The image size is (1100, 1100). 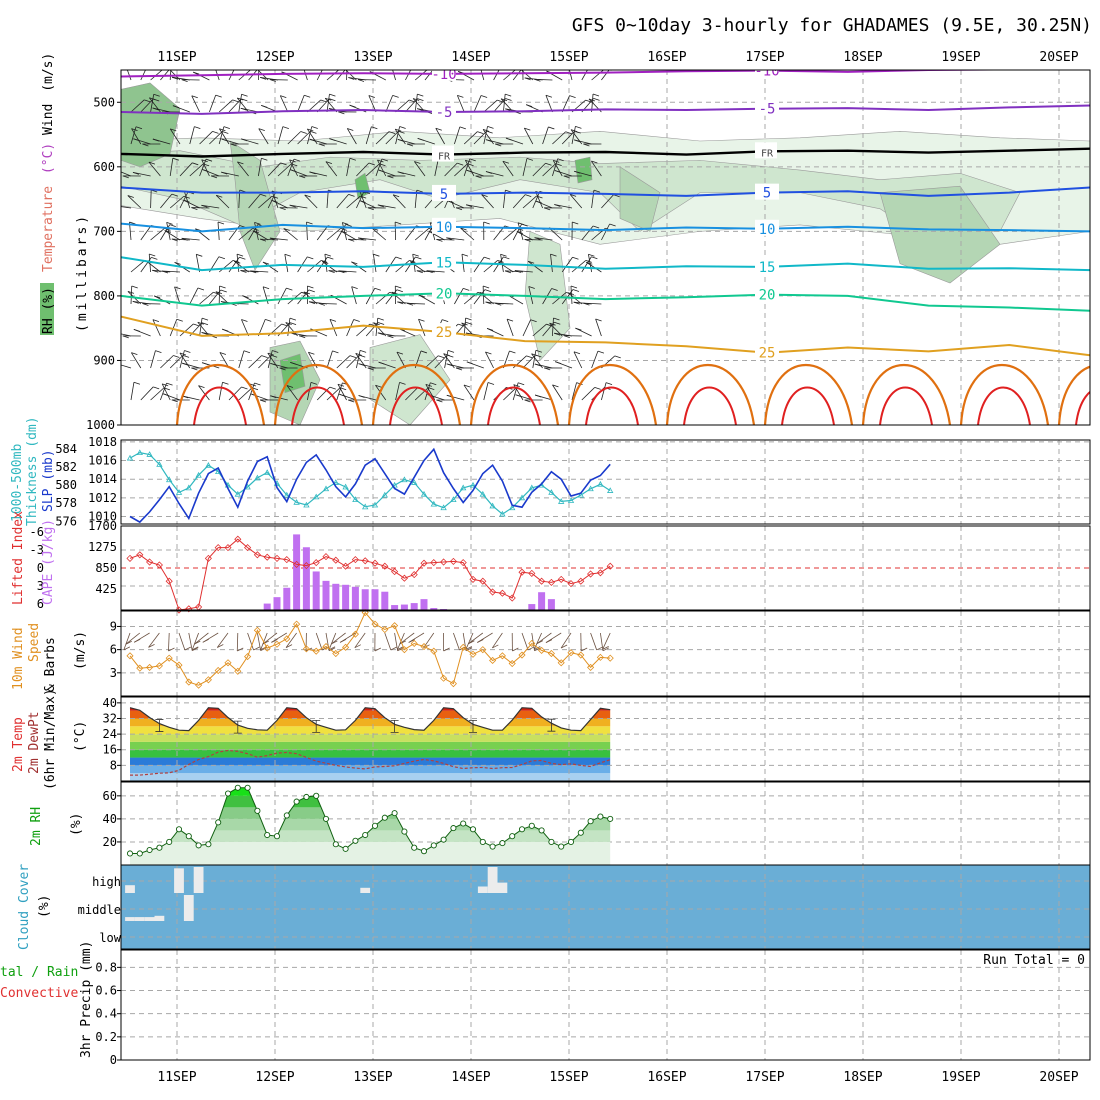 I want to click on rh-shade-region, so click(x=410, y=379).